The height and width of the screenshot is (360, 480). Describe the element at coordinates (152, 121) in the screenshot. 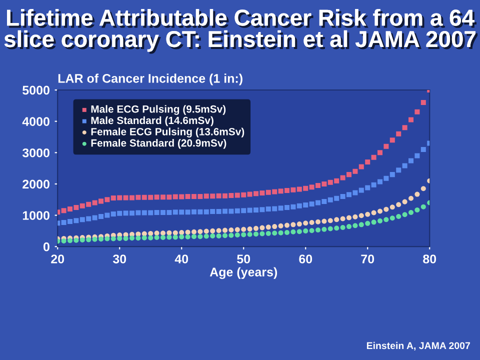

I see `legend-label: Male Standard (14.6mSv)` at that location.